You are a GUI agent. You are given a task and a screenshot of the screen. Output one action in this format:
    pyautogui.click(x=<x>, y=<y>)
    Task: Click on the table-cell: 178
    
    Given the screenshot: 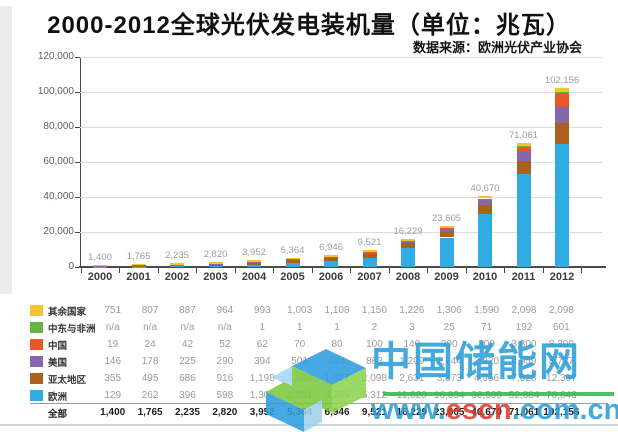 What is the action you would take?
    pyautogui.click(x=150, y=361)
    